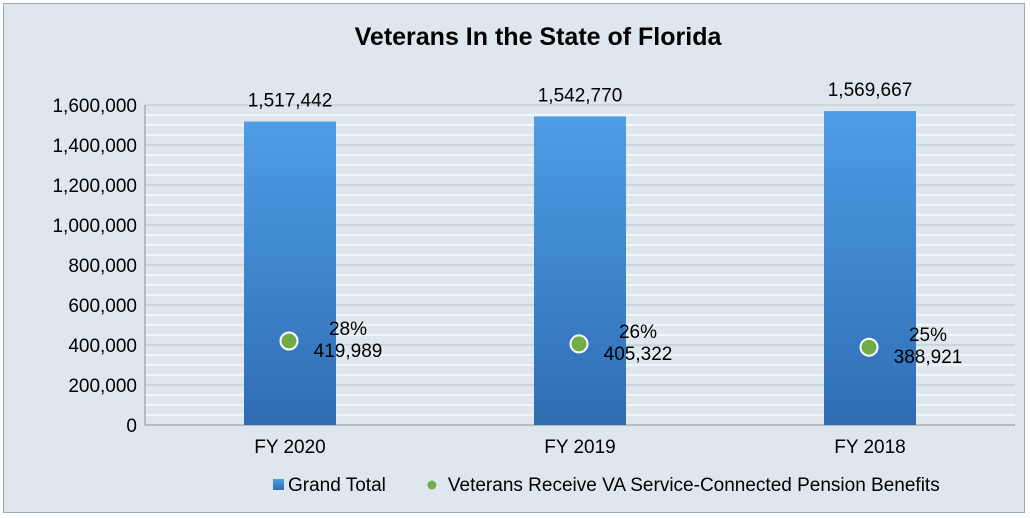 The image size is (1030, 518). I want to click on y-tick-label: 1,400,000, so click(94, 146).